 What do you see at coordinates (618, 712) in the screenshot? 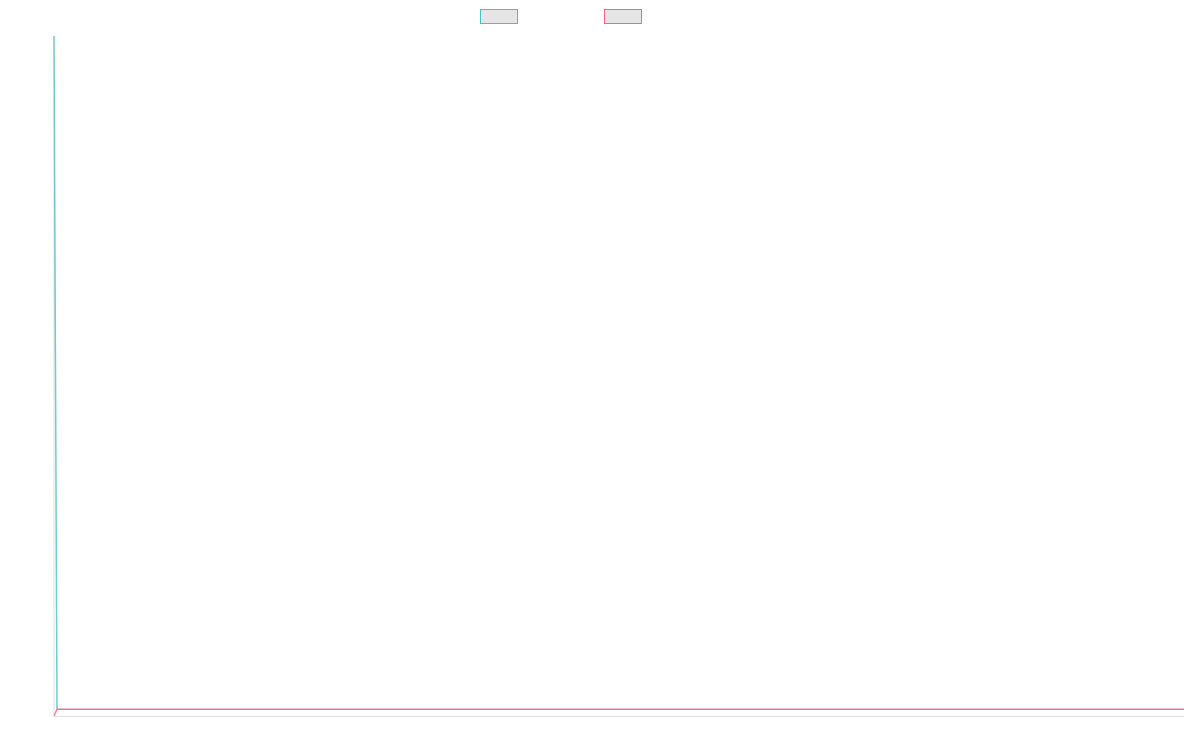
I see `series-2-line` at bounding box center [618, 712].